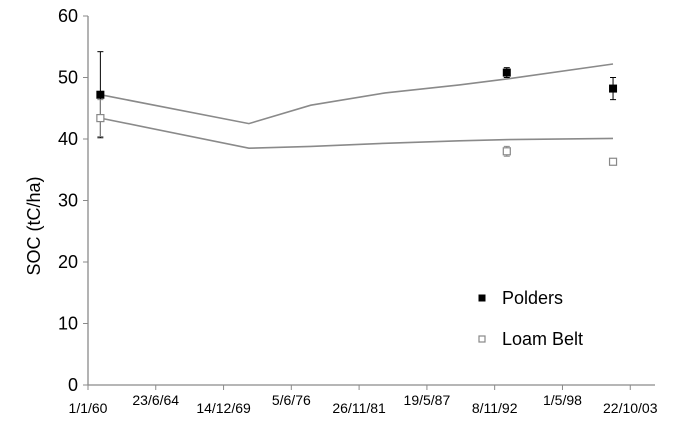 Image resolution: width=695 pixels, height=428 pixels. What do you see at coordinates (68, 201) in the screenshot?
I see `y-tick-label: 30` at bounding box center [68, 201].